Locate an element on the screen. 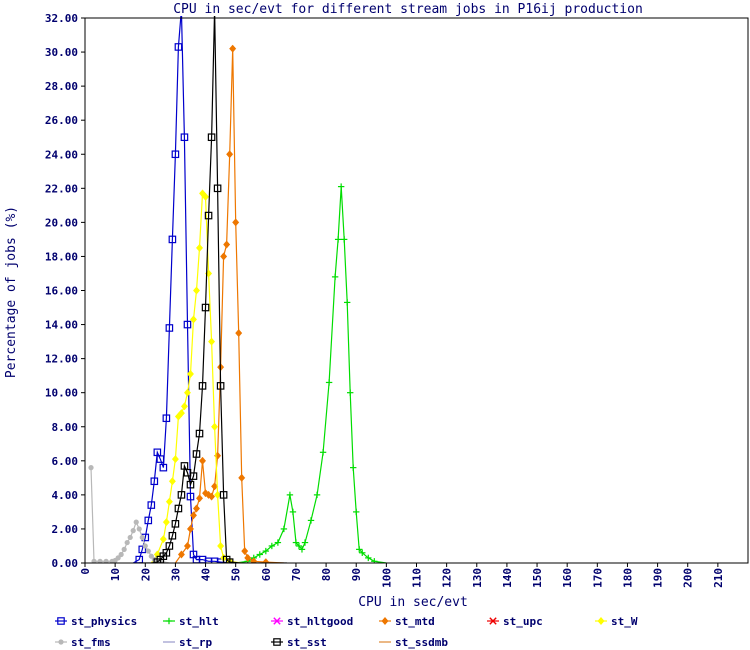 The image size is (750, 650). legend-label: st_W is located at coordinates (624, 621).